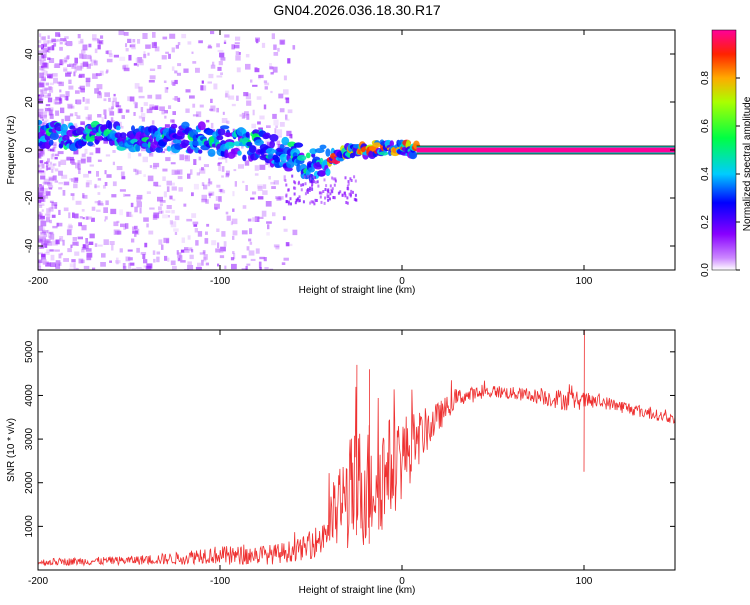  What do you see at coordinates (29, 439) in the screenshot?
I see `y-tick-label: 3000` at bounding box center [29, 439].